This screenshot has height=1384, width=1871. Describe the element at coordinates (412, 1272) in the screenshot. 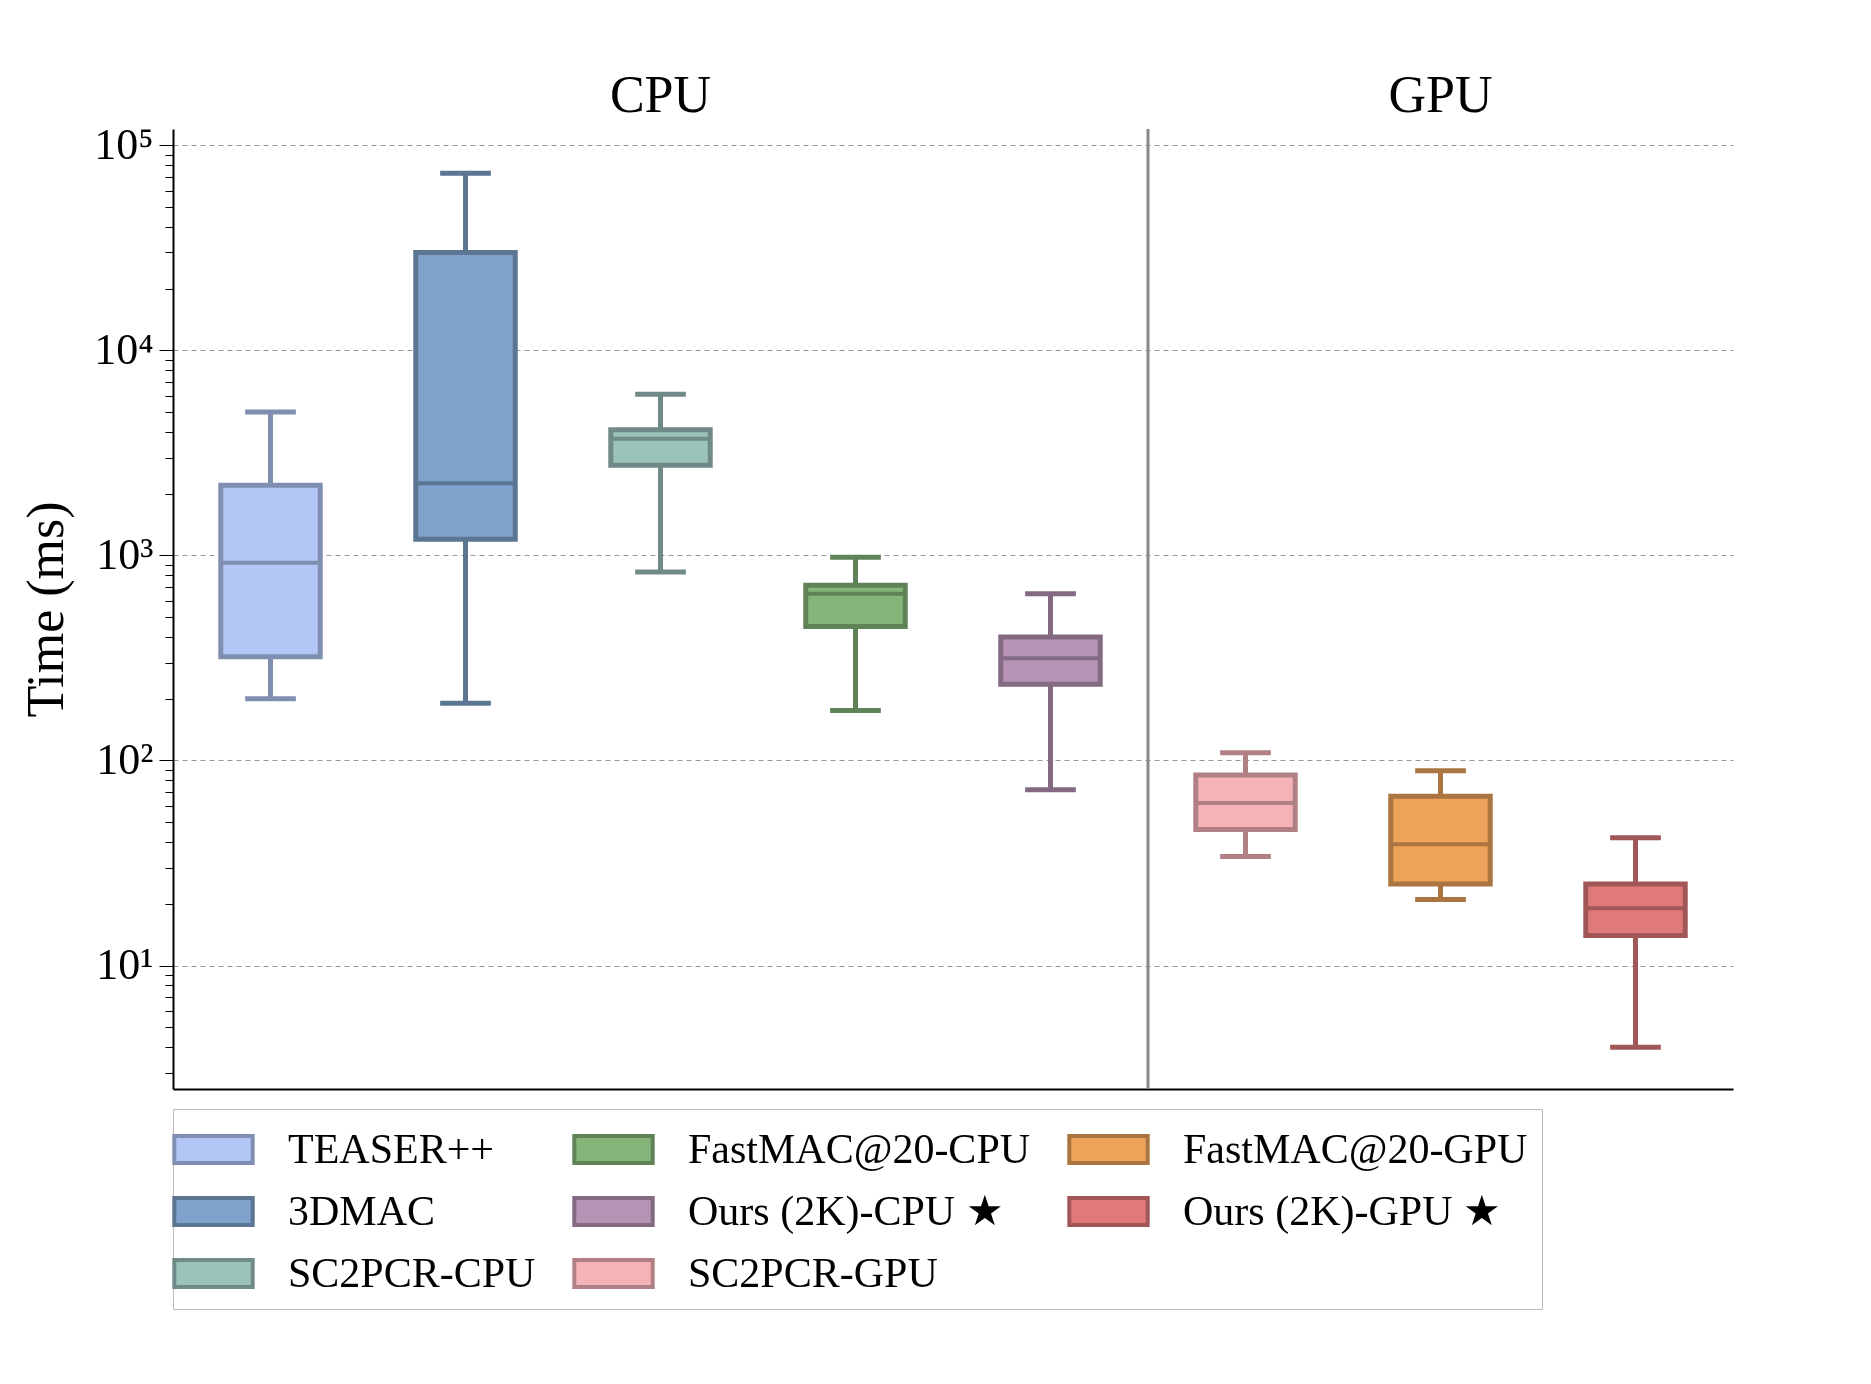

I see `legend-label: SC2PCR-CPU` at that location.